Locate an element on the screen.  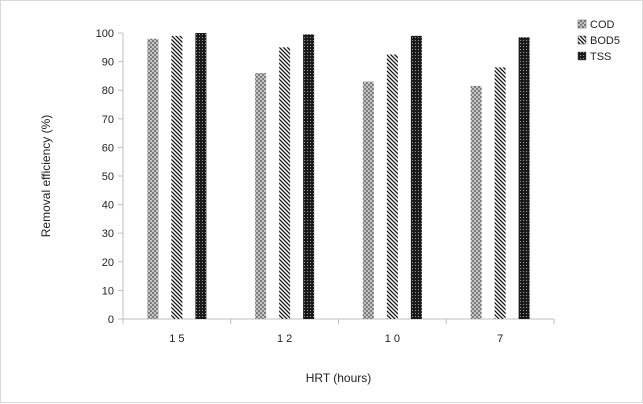
legend-label-tss: TSS is located at coordinates (600, 57).